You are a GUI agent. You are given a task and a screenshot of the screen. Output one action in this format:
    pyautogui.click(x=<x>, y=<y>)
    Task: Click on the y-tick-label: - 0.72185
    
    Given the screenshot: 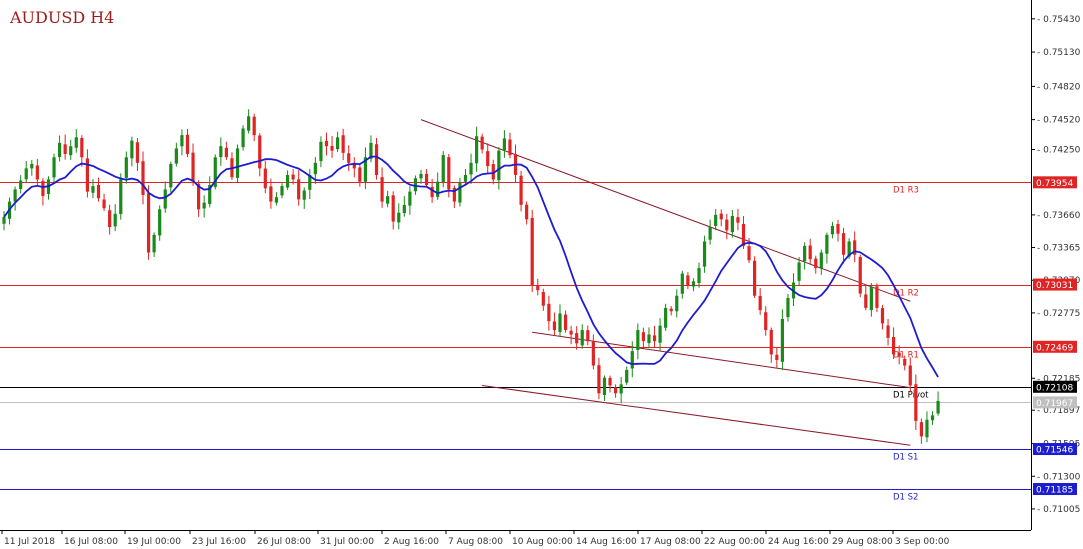 What is the action you would take?
    pyautogui.click(x=1058, y=379)
    